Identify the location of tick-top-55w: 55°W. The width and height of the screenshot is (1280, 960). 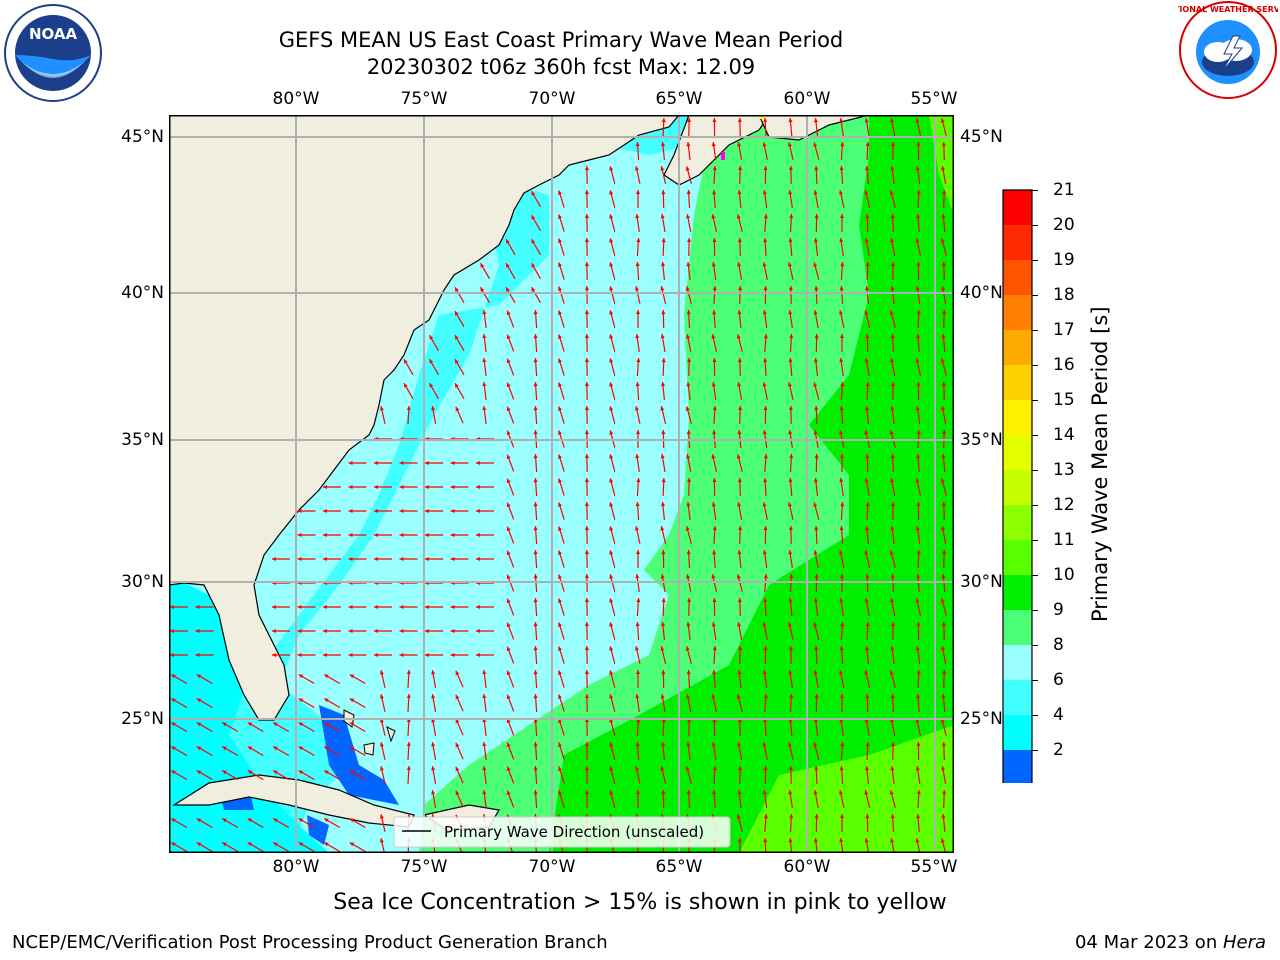
(934, 99).